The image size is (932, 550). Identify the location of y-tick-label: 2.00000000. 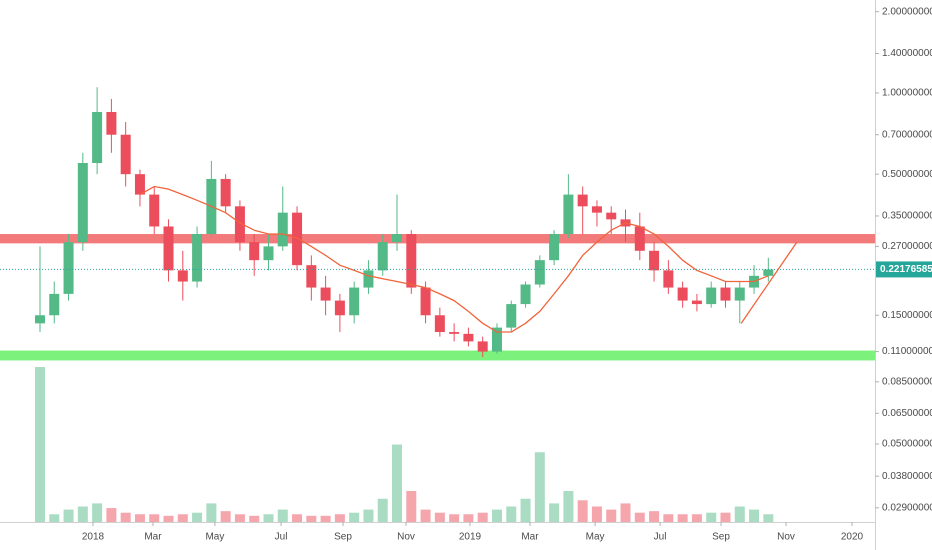
(907, 11).